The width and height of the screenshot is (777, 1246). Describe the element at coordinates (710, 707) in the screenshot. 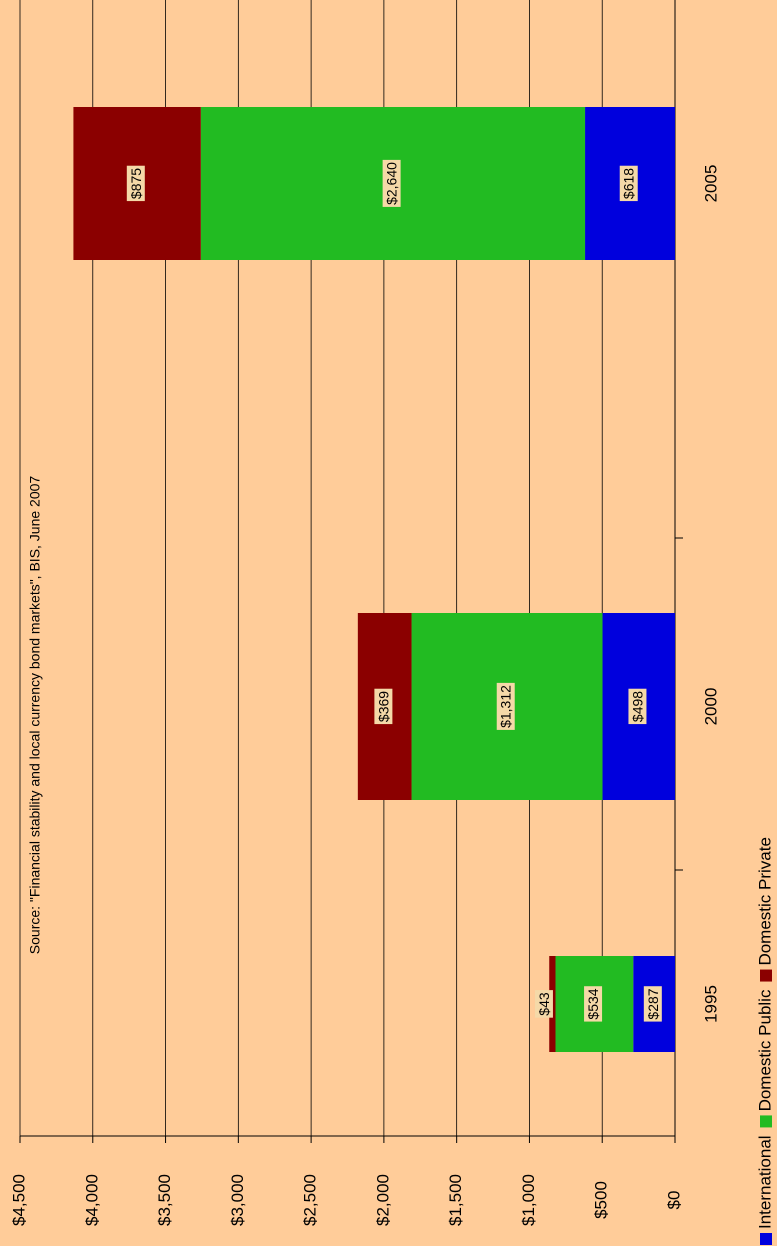

I see `x-tick-label: 2000` at that location.